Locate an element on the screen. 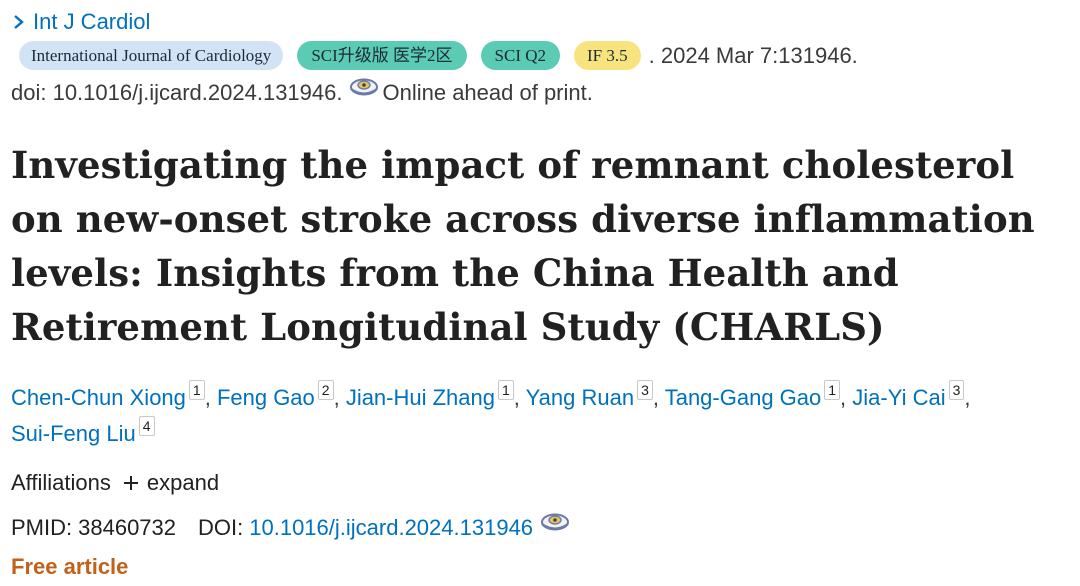 The height and width of the screenshot is (586, 1080). author-name: Jia-Yi Cai is located at coordinates (899, 397).